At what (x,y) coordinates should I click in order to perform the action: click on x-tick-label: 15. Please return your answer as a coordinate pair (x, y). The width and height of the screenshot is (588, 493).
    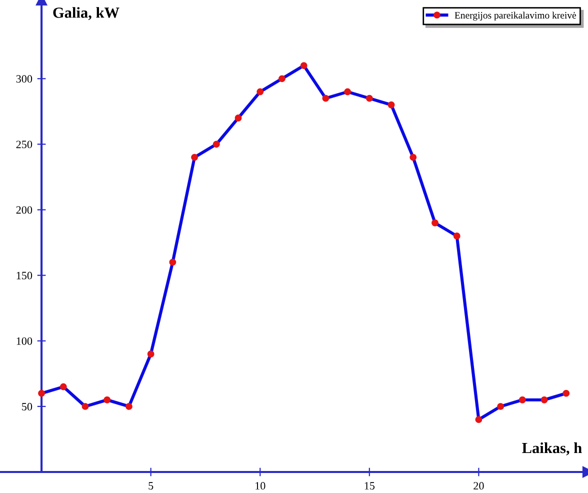
    Looking at the image, I should click on (369, 486).